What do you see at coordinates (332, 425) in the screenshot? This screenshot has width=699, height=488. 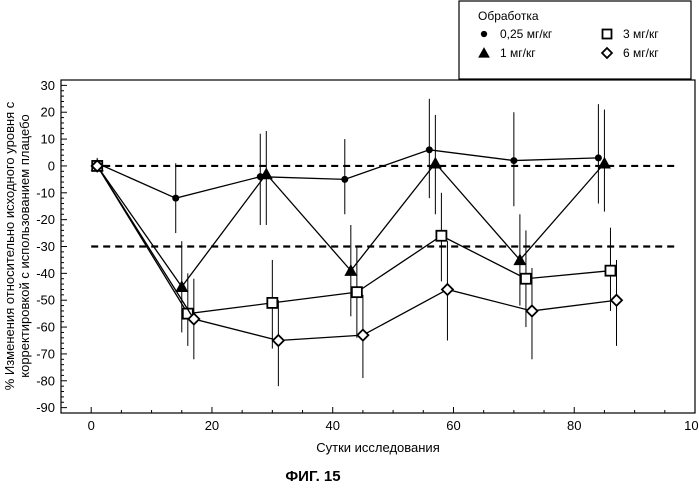 I see `x-tick-label: 40` at bounding box center [332, 425].